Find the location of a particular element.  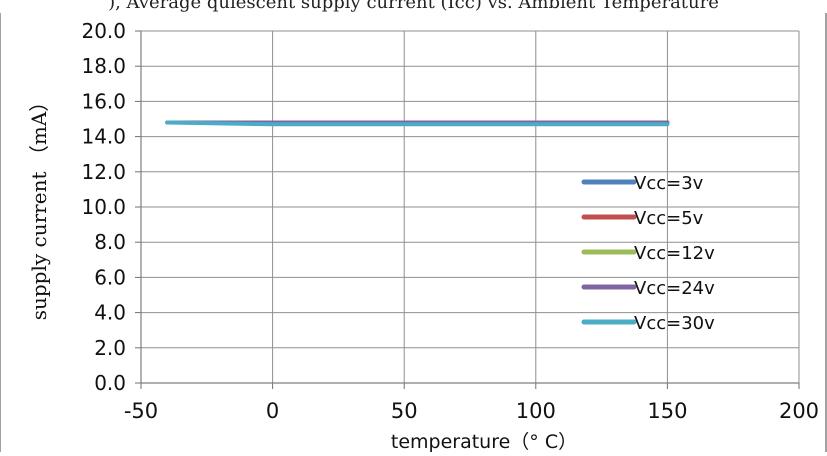

x-tick-label: 200 is located at coordinates (799, 411).